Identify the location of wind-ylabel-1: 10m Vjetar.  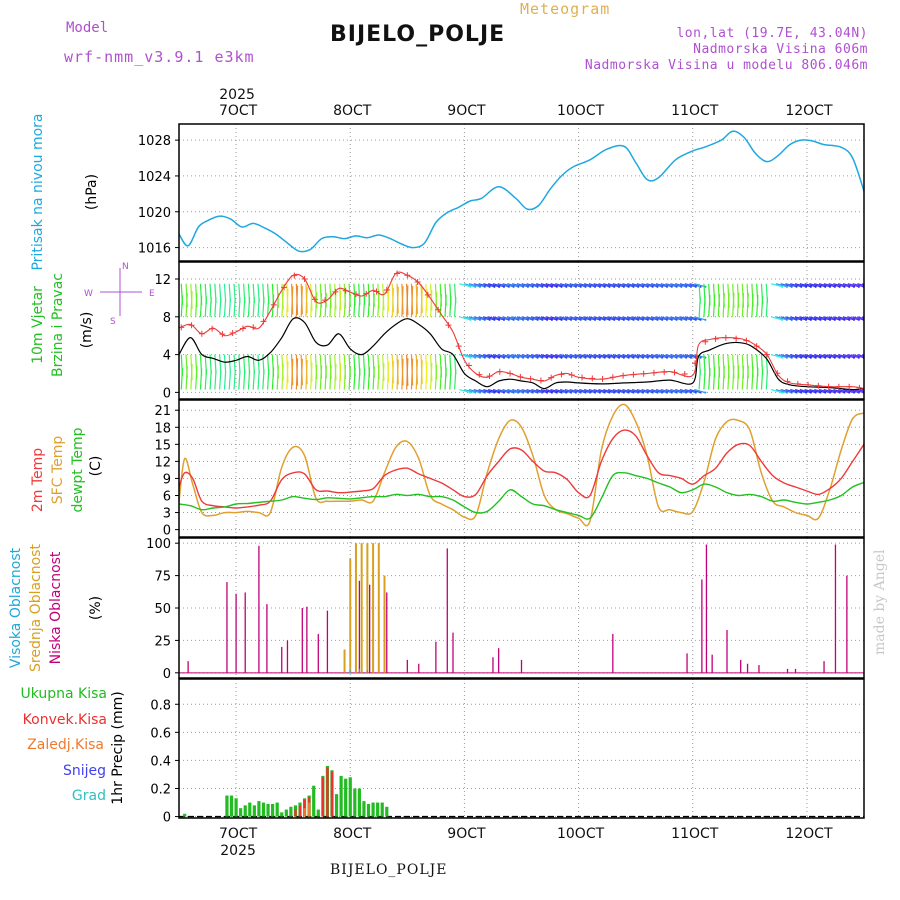
(38, 325).